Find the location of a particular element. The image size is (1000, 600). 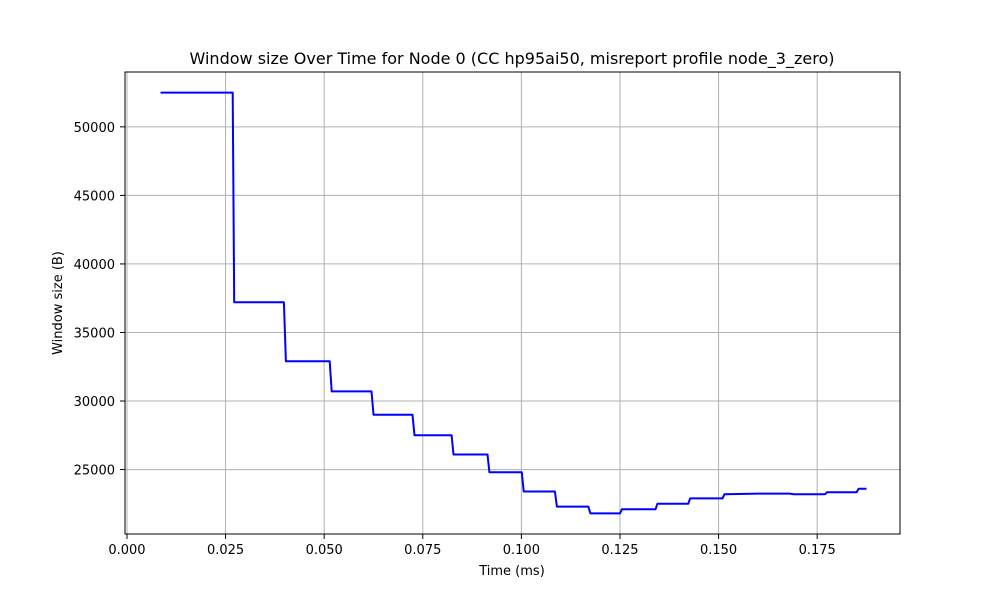

x-tick-label: 0.075 is located at coordinates (422, 550).